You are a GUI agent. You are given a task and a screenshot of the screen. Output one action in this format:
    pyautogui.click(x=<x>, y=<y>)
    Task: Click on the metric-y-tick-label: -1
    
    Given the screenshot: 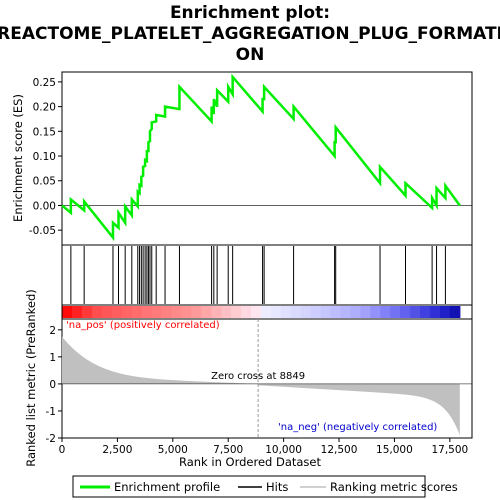 What is the action you would take?
    pyautogui.click(x=51, y=412)
    